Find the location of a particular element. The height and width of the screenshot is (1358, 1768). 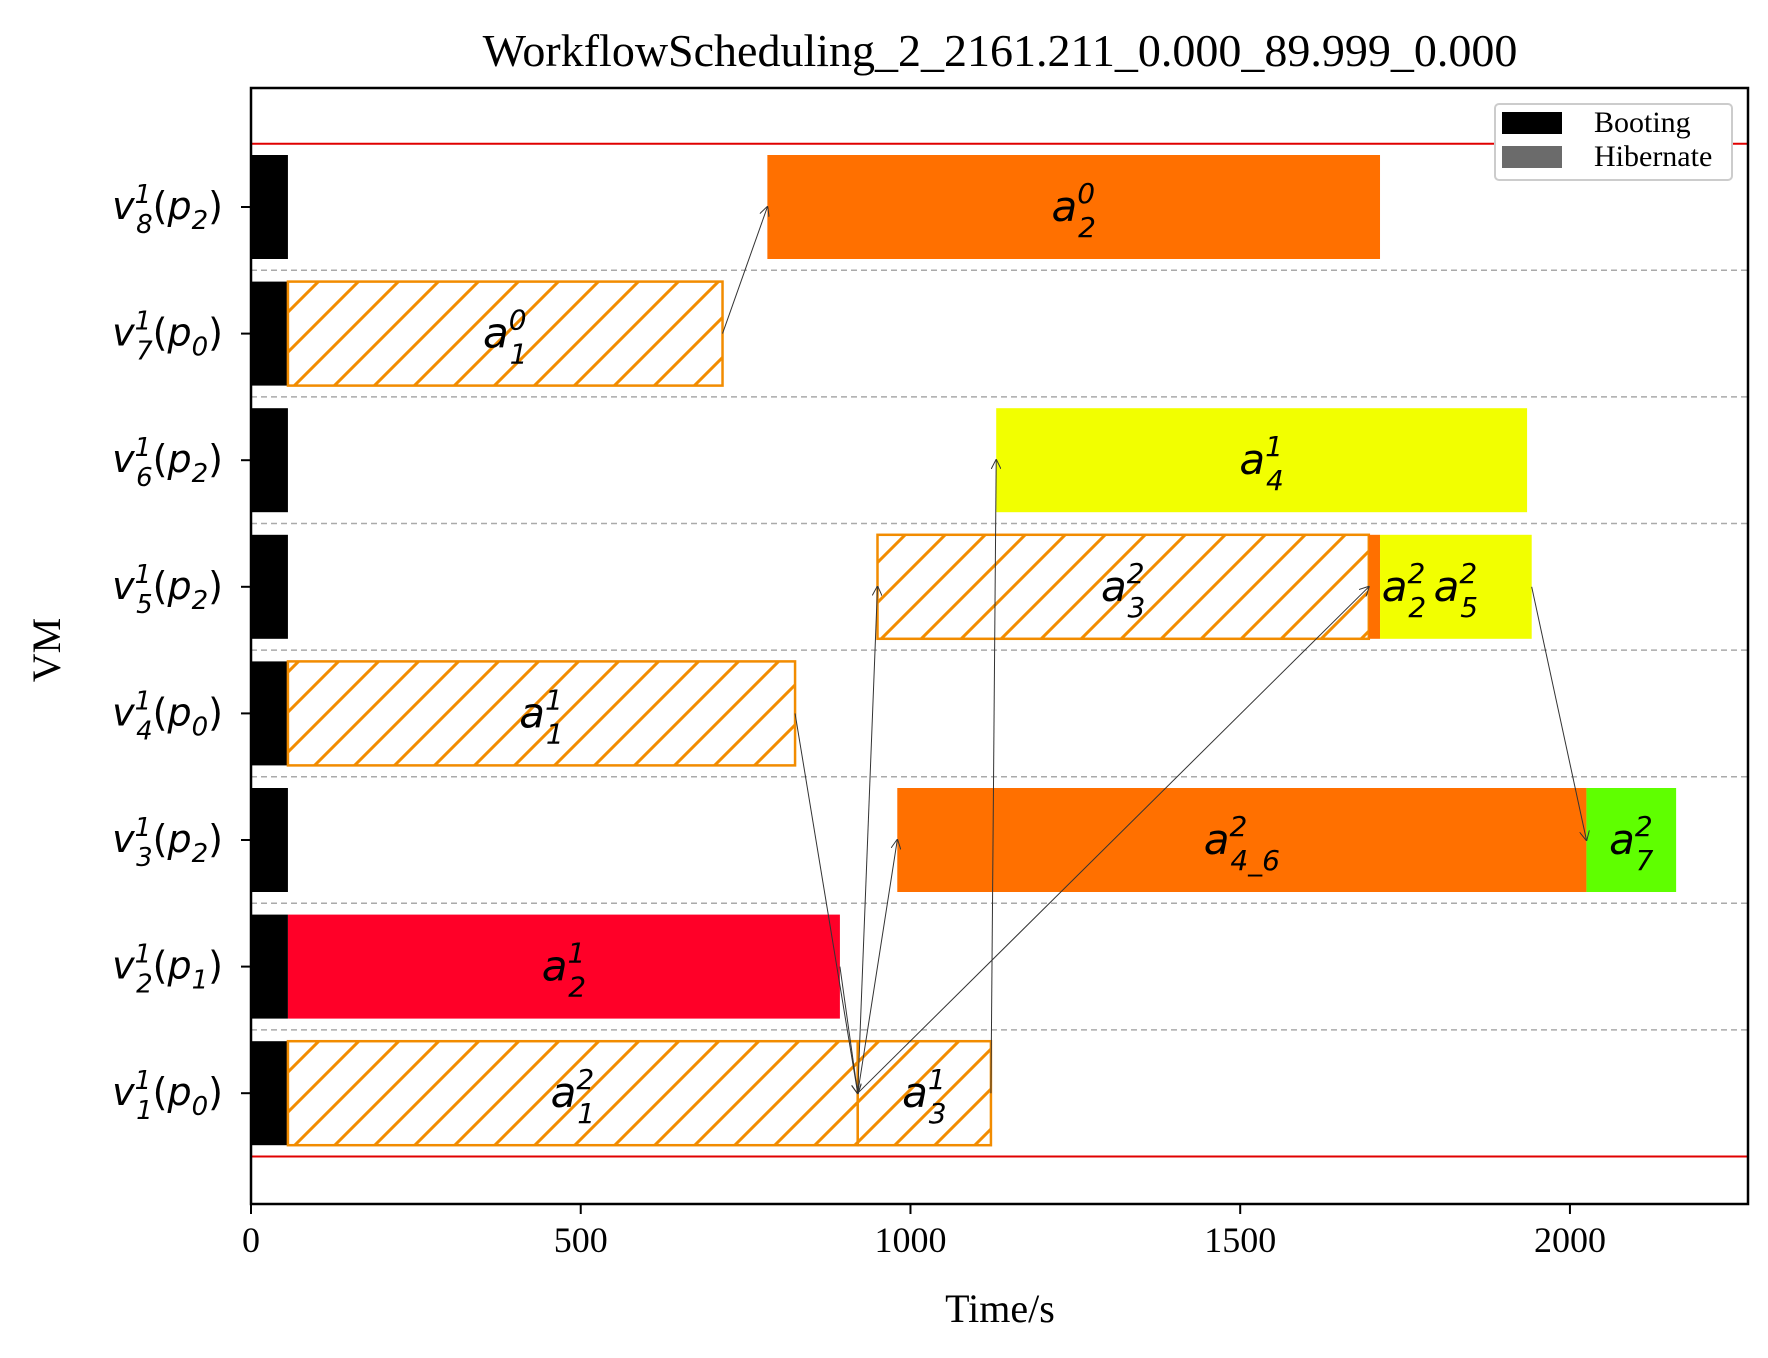

task-label: a0 1 is located at coordinates (505, 337).